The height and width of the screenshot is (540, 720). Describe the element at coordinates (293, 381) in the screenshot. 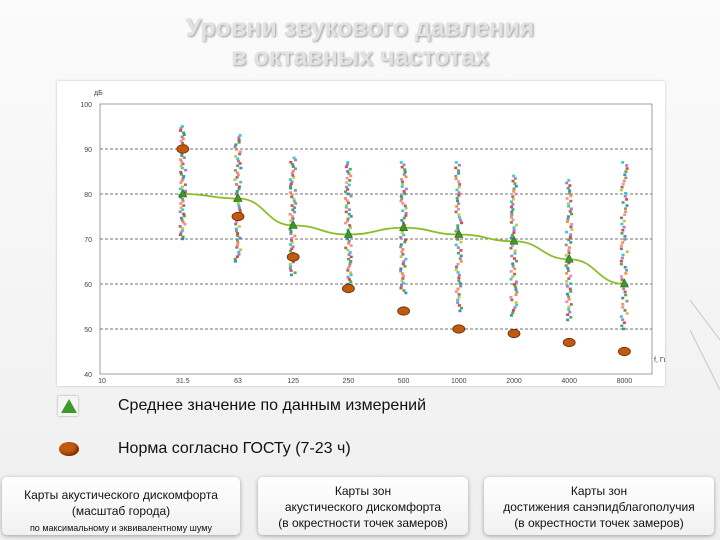

I see `x-tick-label: 125` at that location.